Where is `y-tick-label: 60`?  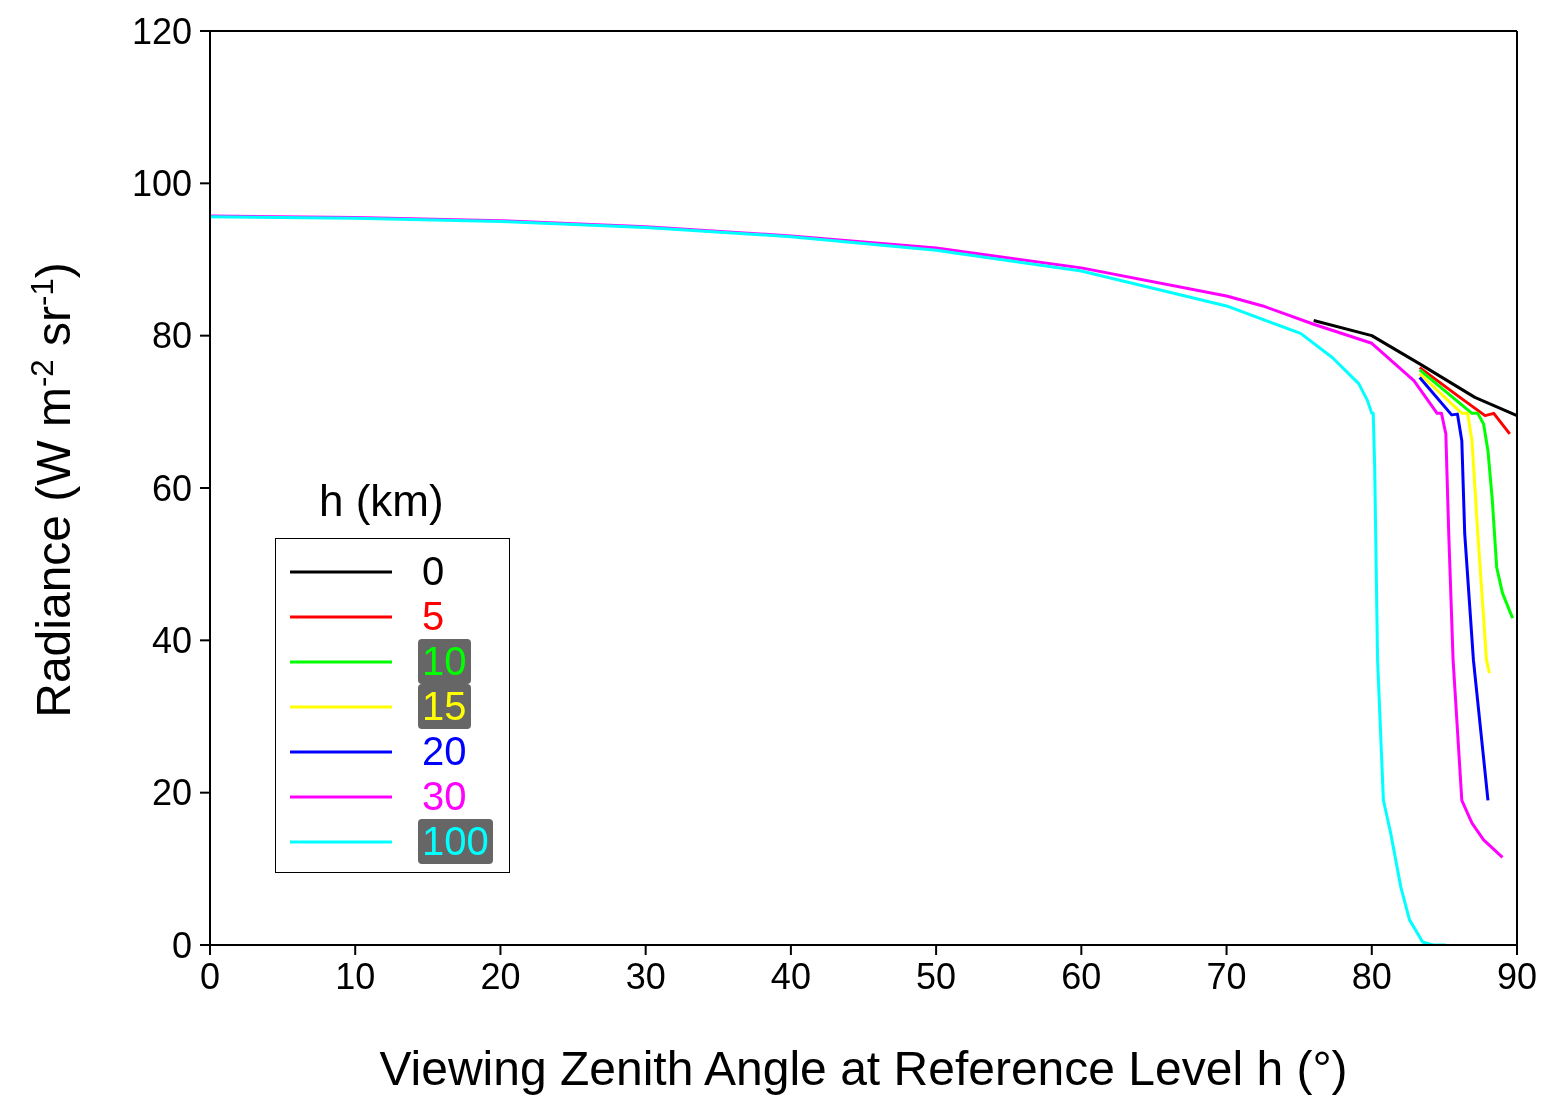
y-tick-label: 60 is located at coordinates (171, 488).